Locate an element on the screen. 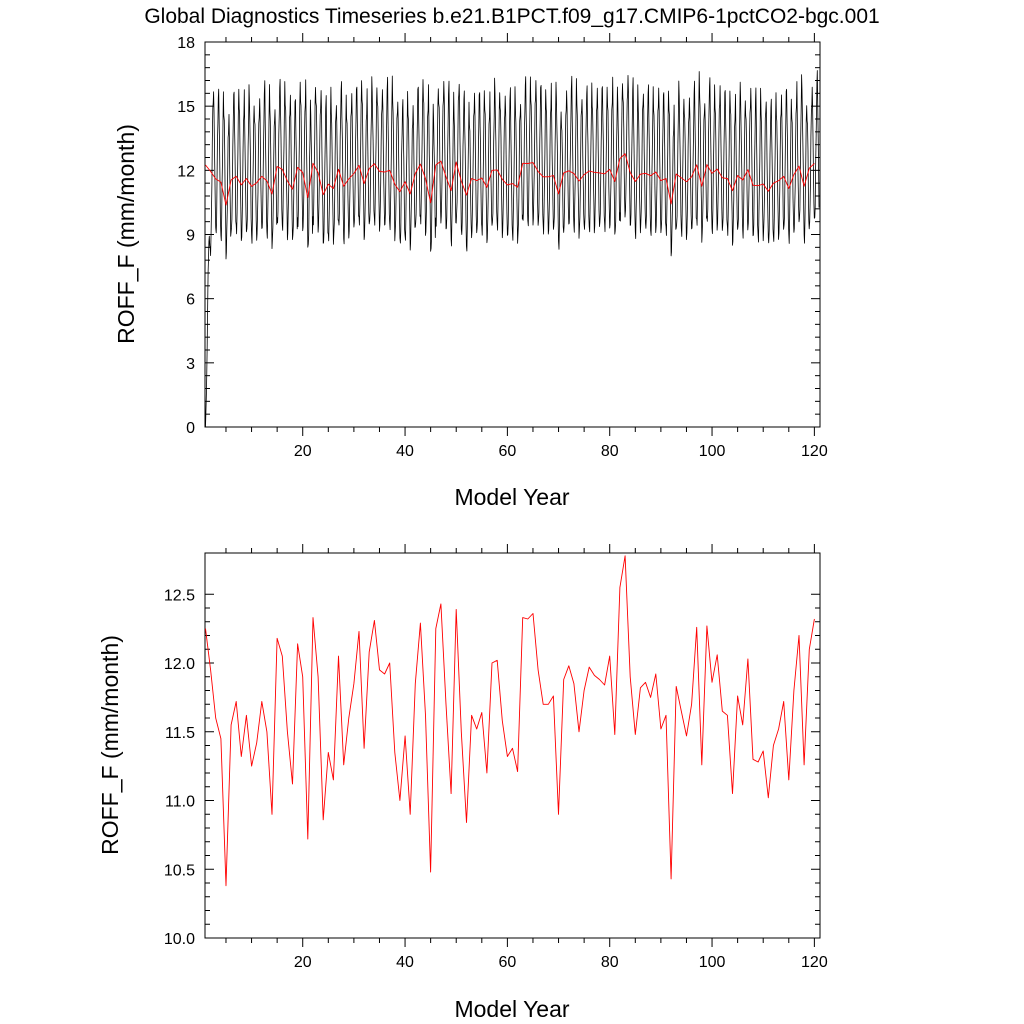 This screenshot has width=1024, height=1024. y-tick-label: 9 is located at coordinates (190, 236).